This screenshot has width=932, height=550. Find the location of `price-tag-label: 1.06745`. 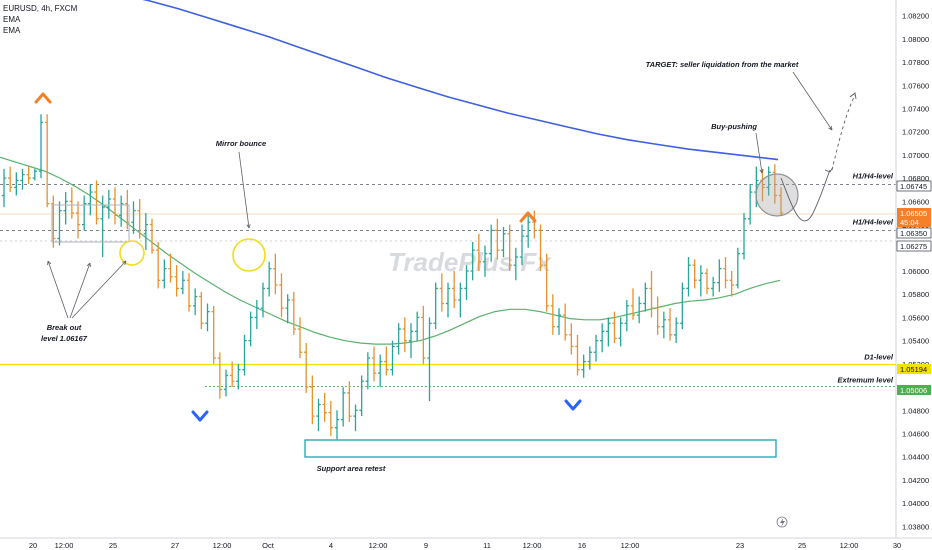

price-tag-label: 1.06745 is located at coordinates (913, 186).